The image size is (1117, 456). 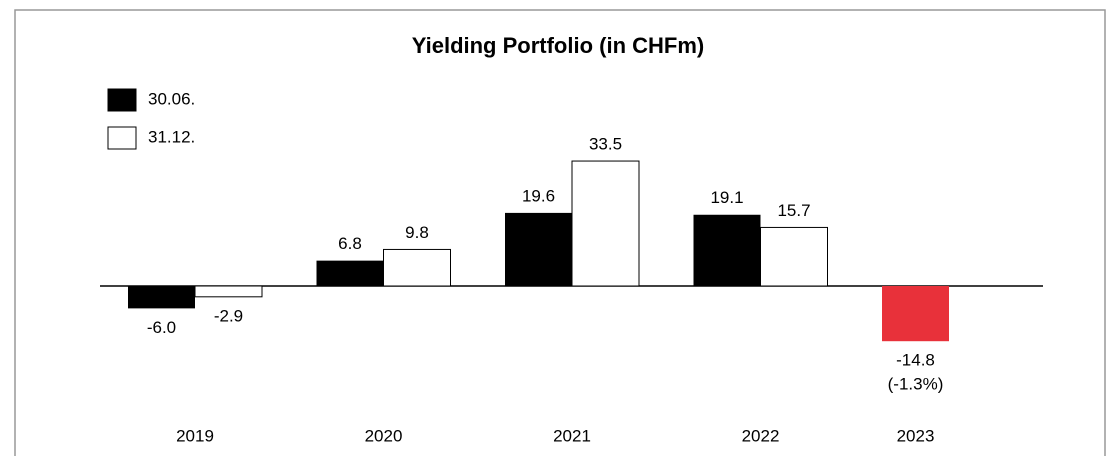 I want to click on value-label: 33.5, so click(x=605, y=144).